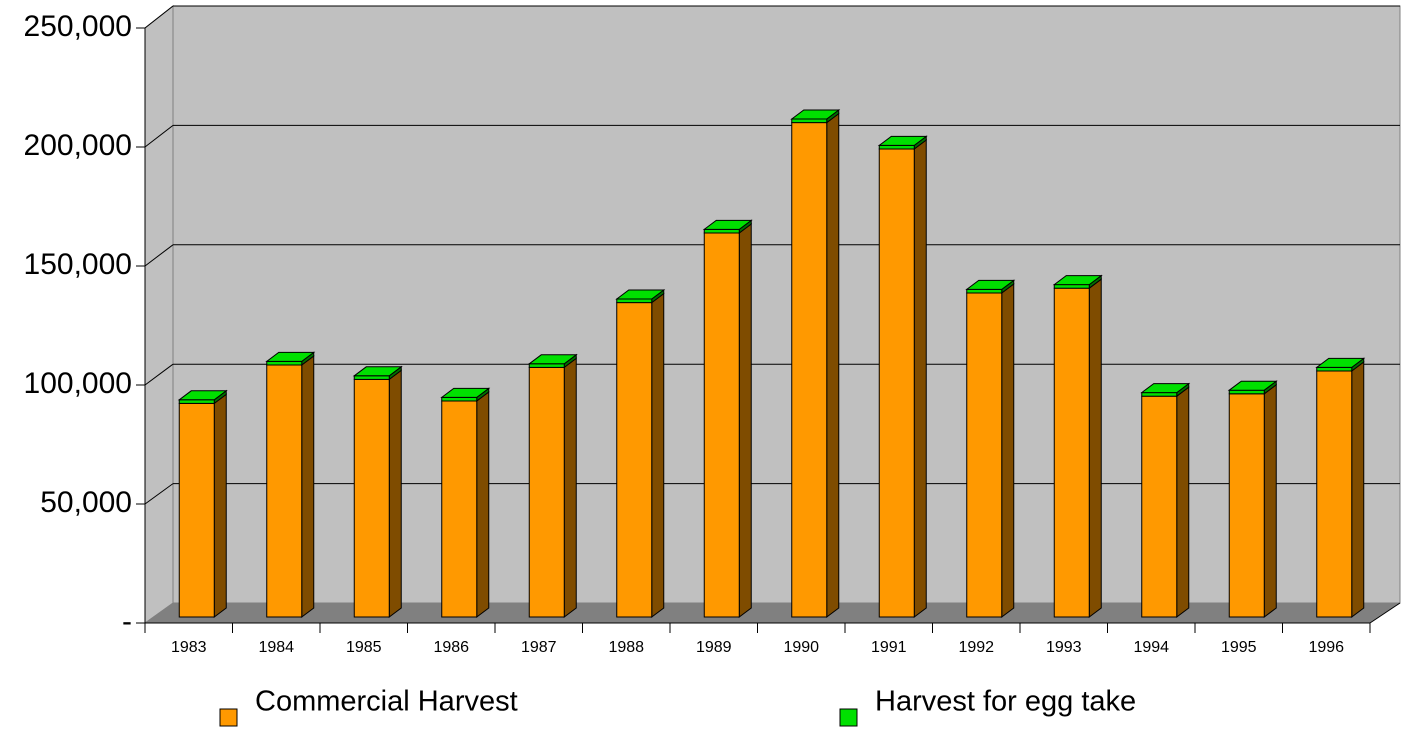  What do you see at coordinates (364, 647) in the screenshot?
I see `x-tick-label: 1985` at bounding box center [364, 647].